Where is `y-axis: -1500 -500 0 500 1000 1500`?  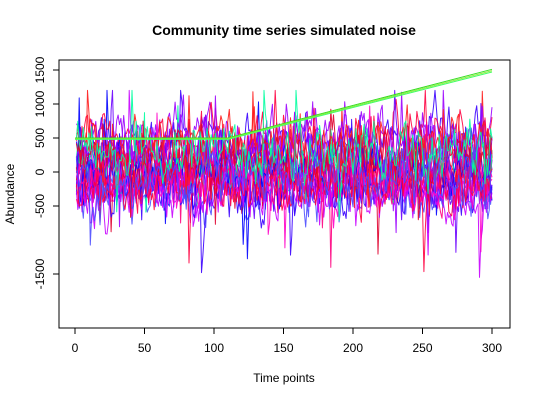
y-axis: -1500 -500 0 500 1000 1500 is located at coordinates (46, 172).